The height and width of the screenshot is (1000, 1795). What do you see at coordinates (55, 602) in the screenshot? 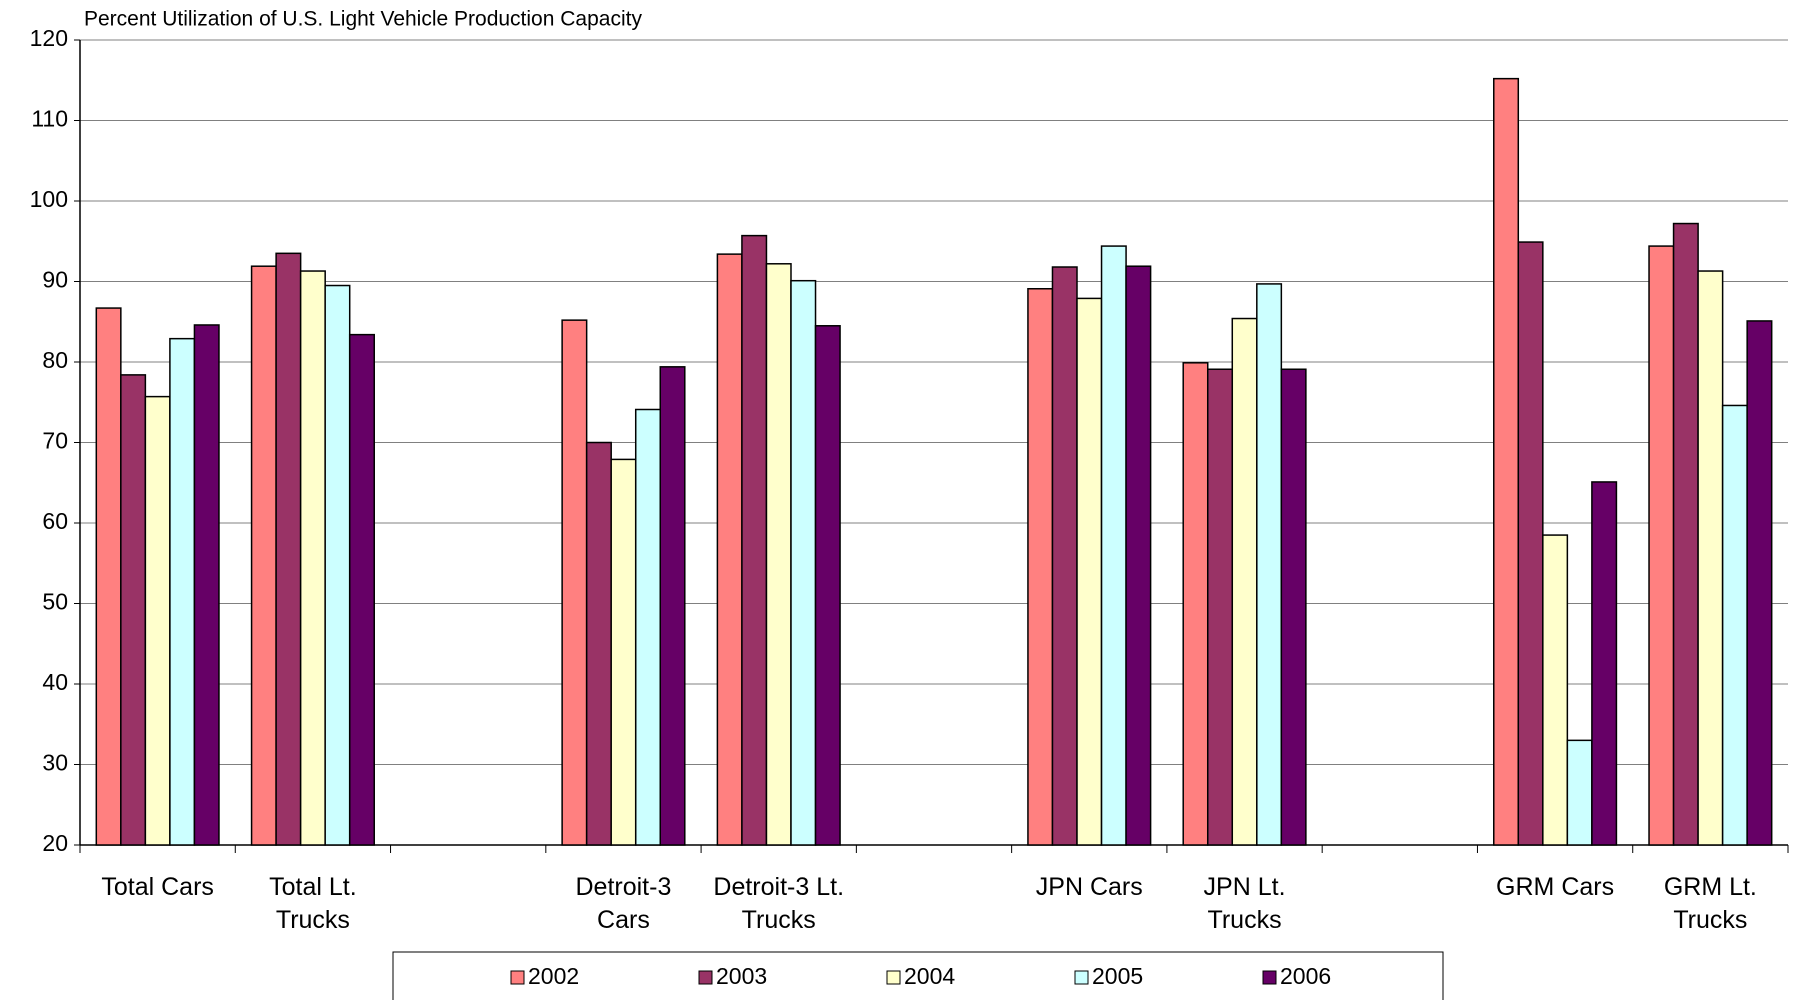
I see `y-tick-label: 50` at bounding box center [55, 602].